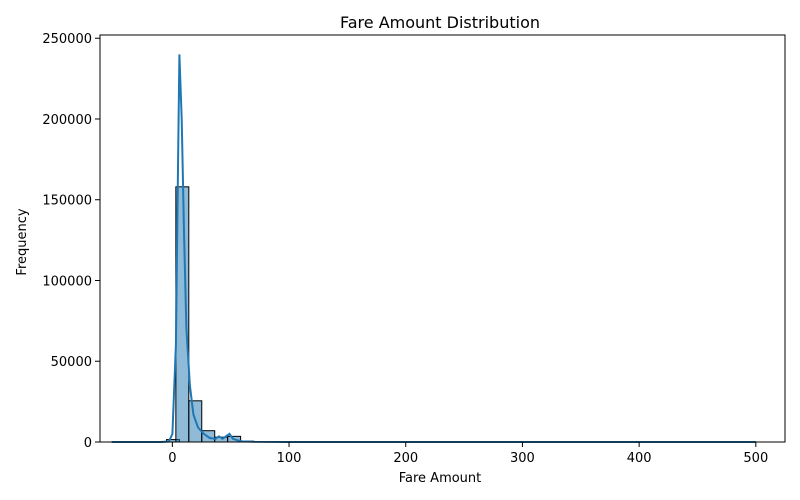 The width and height of the screenshot is (800, 500). Describe the element at coordinates (67, 201) in the screenshot. I see `y-tick-label-3: 150000` at that location.